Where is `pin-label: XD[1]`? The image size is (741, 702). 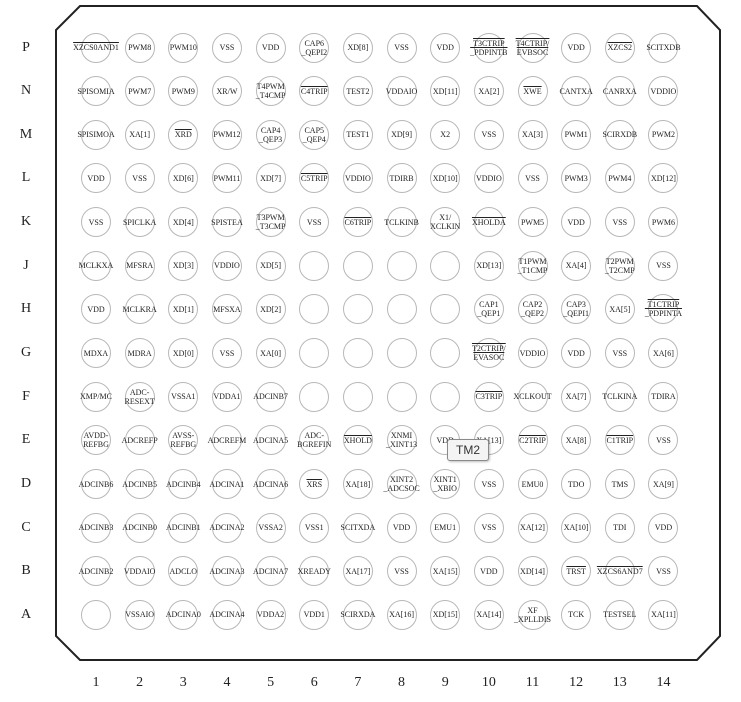 pin-label: XD[1] is located at coordinates (183, 309).